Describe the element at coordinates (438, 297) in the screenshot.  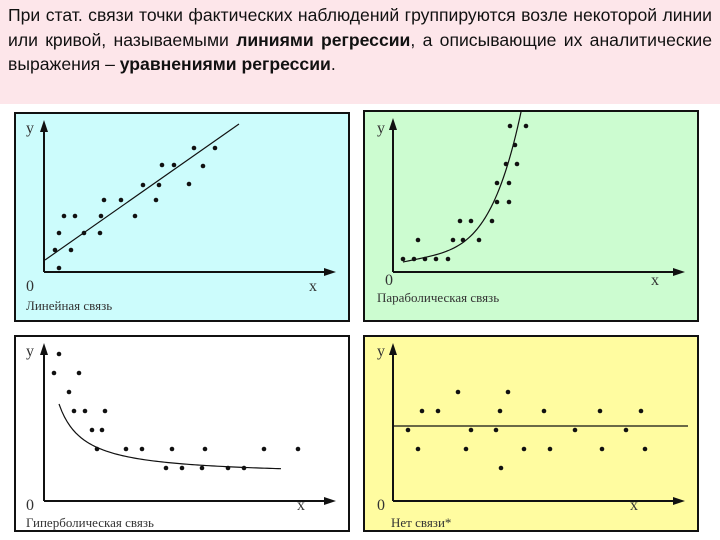
I see `chart-caption: Параболическая связь` at that location.